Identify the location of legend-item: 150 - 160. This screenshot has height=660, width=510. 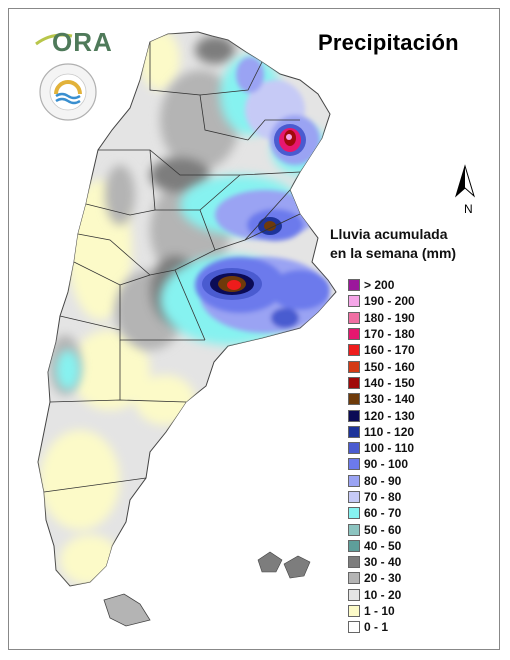
(381, 366).